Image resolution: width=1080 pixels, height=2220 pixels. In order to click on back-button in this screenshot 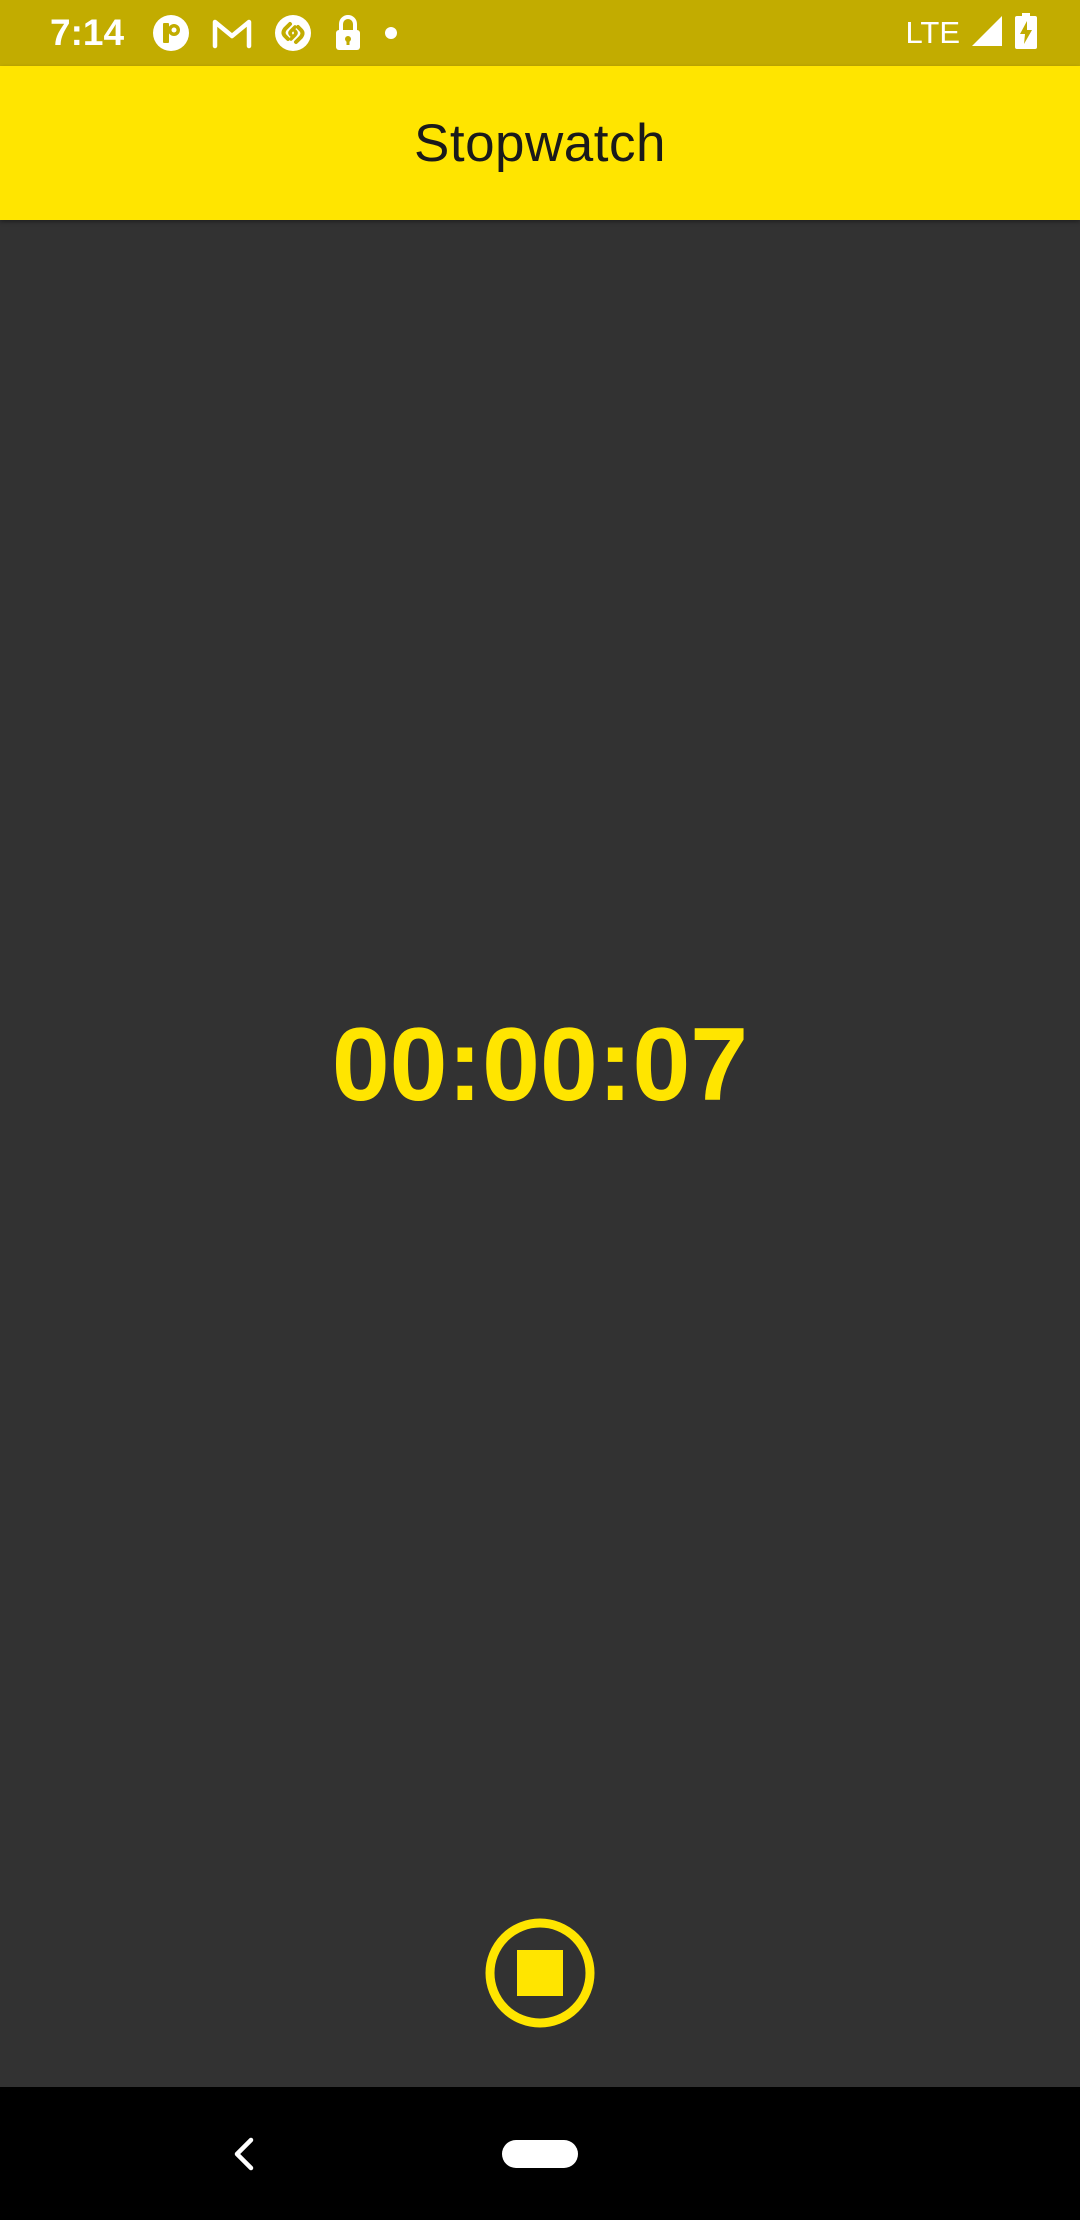, I will do `click(245, 2154)`.